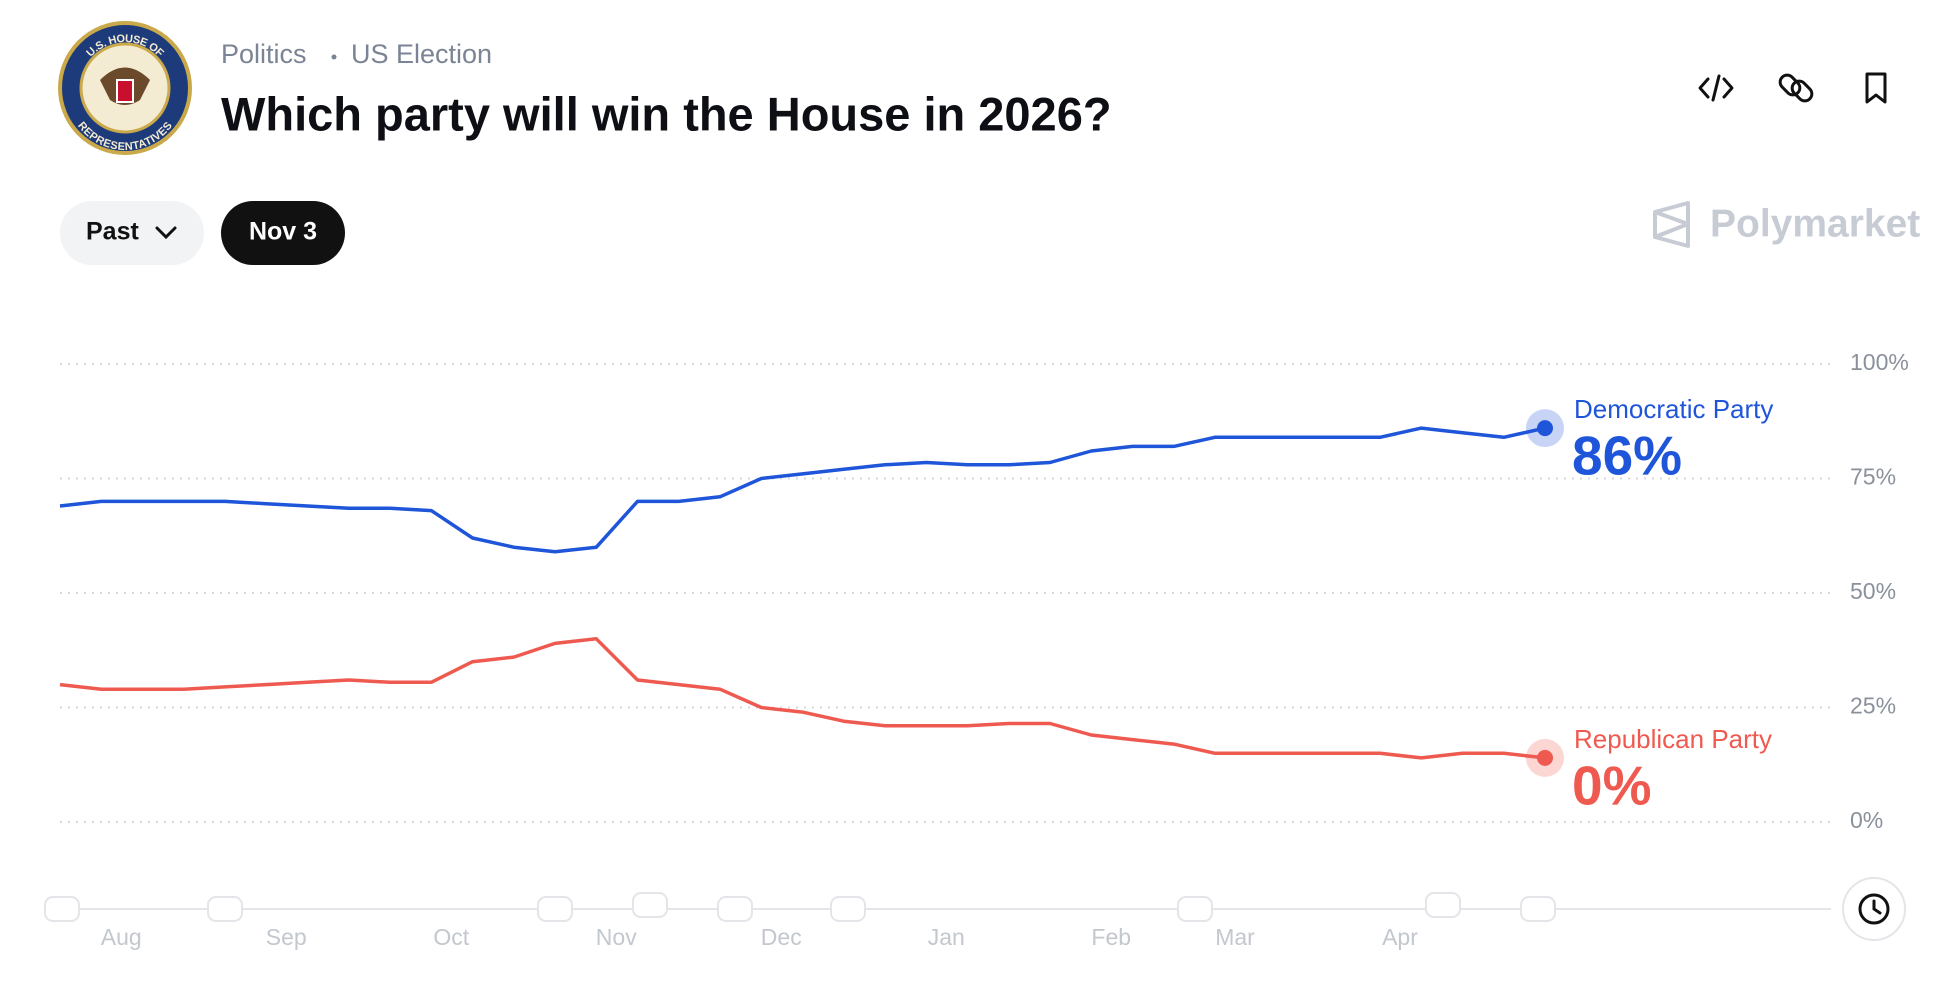  I want to click on date-pill: Nov 3, so click(283, 233).